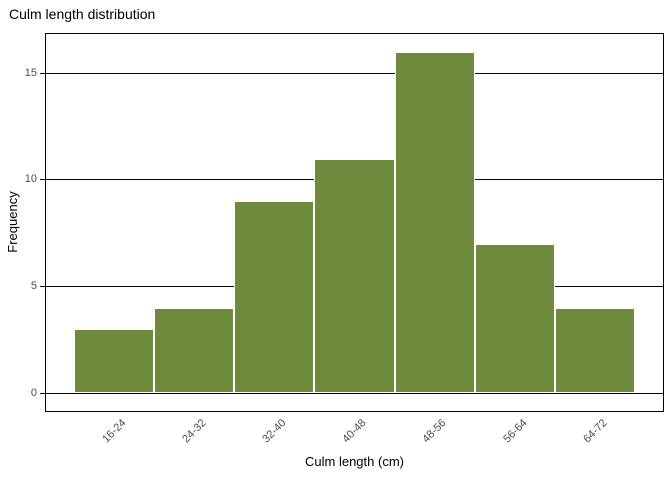 The width and height of the screenshot is (672, 480). Describe the element at coordinates (354, 461) in the screenshot. I see `x-axis-title: Culm length (cm)` at that location.